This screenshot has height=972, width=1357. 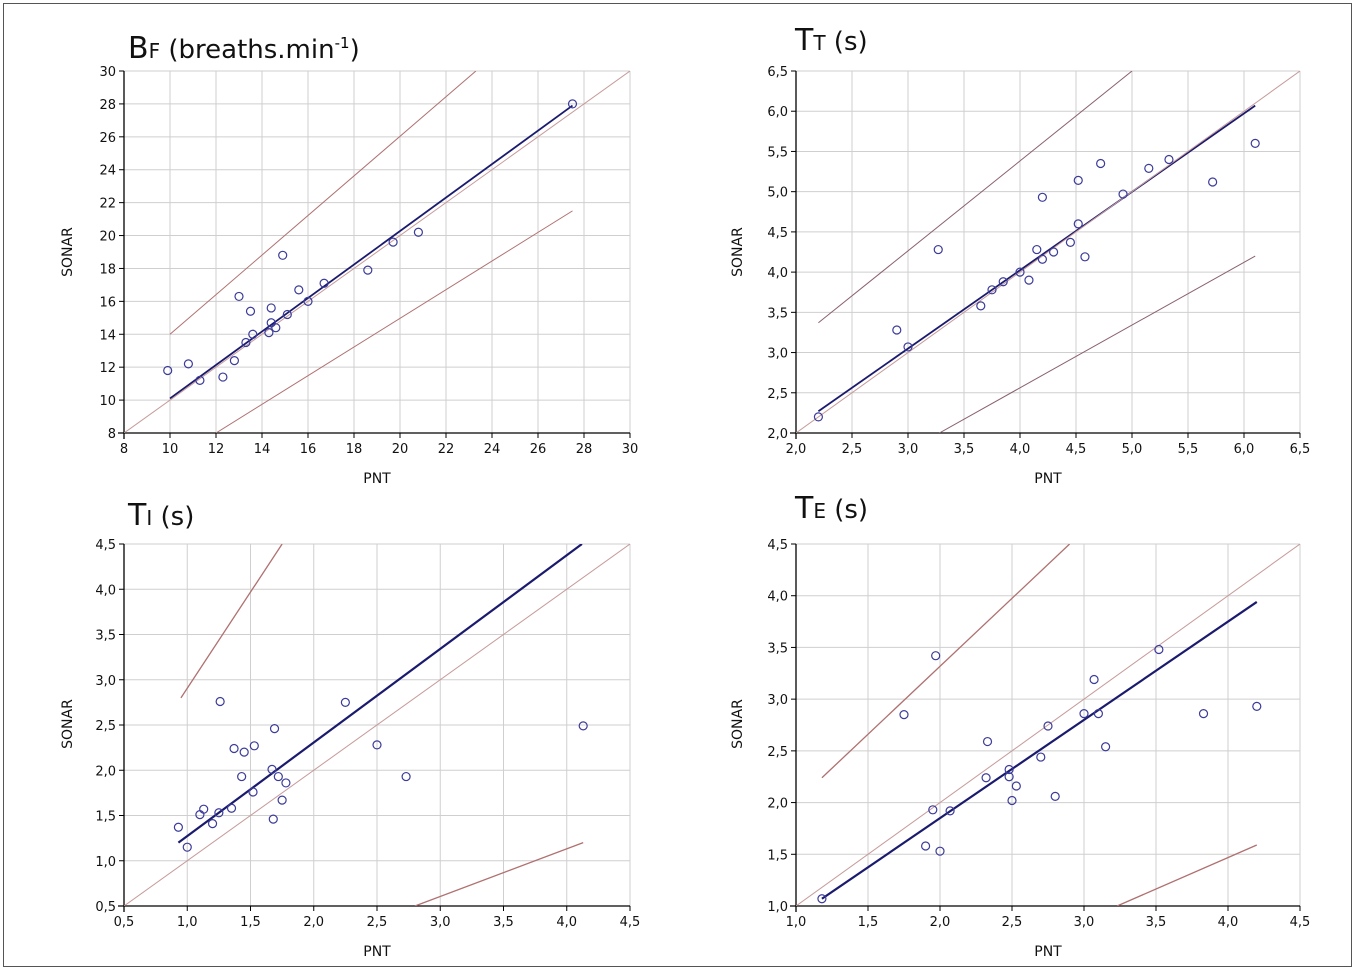 I want to click on y-tick-label: 5,5, so click(x=777, y=152).